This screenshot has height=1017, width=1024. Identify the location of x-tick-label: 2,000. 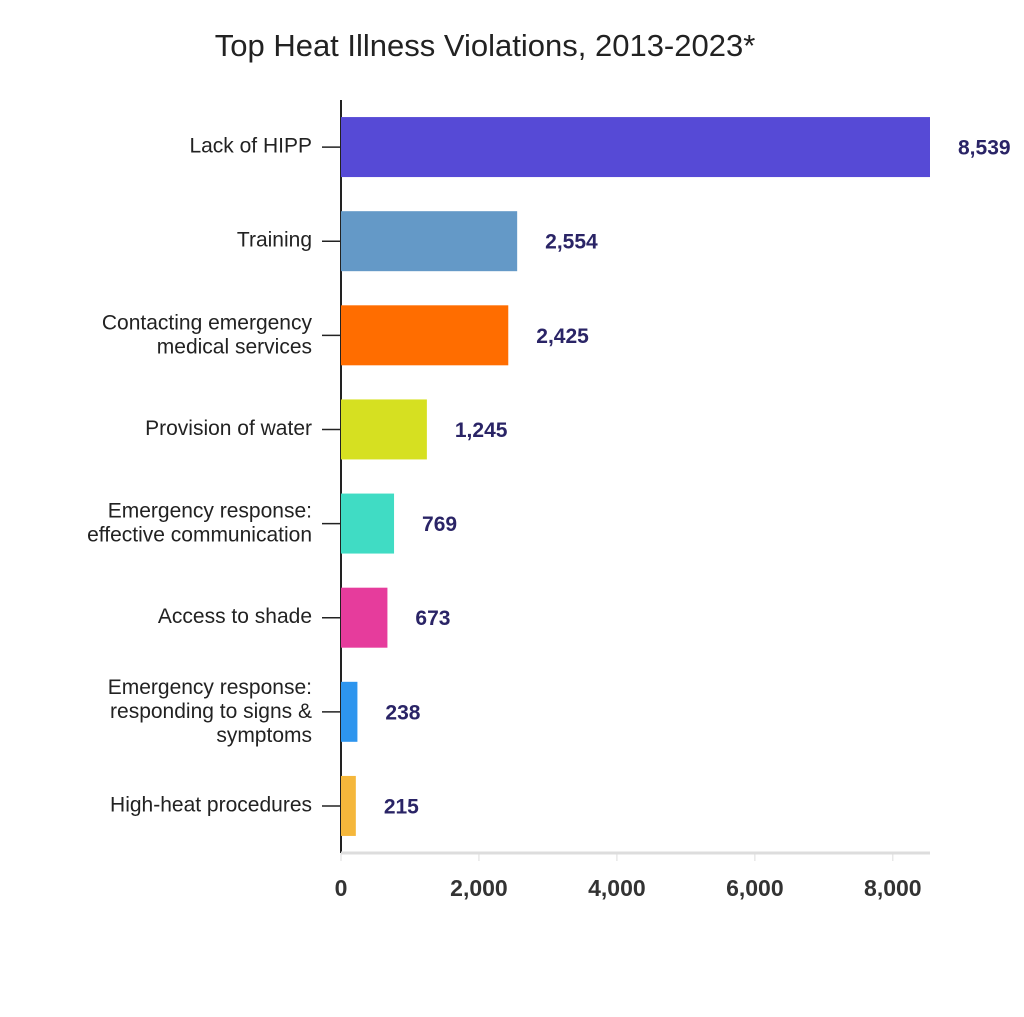
(479, 888).